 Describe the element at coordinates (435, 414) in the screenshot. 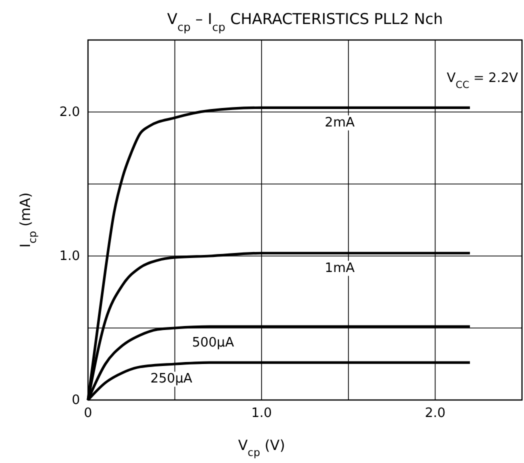

I see `x-tick-label: 2.0` at that location.